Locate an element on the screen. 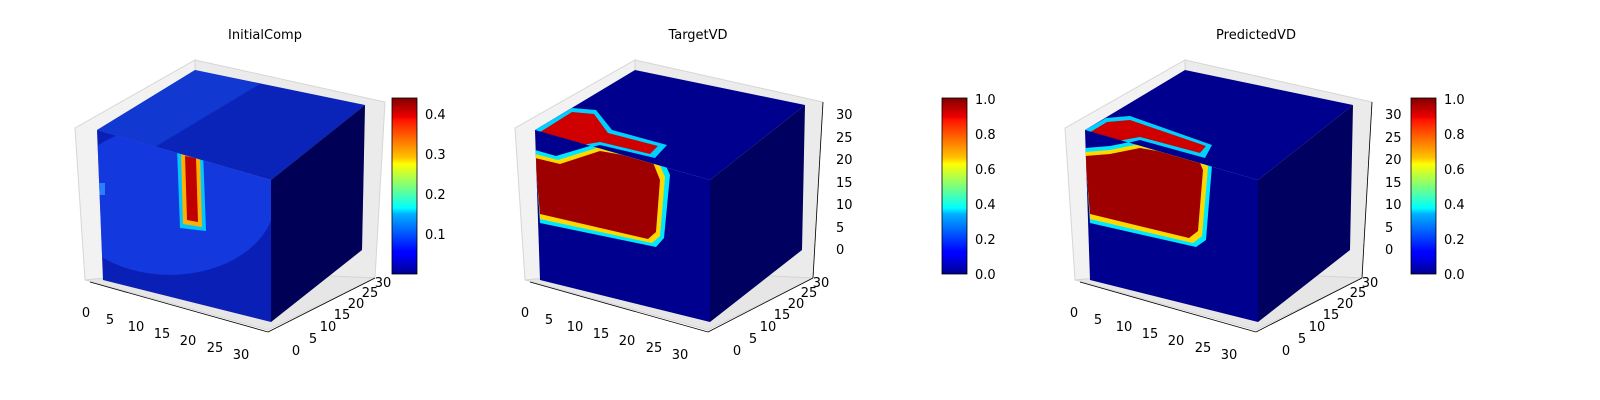 Image resolution: width=1600 pixels, height=400 pixels. z-tick-label: 10 is located at coordinates (1393, 205).